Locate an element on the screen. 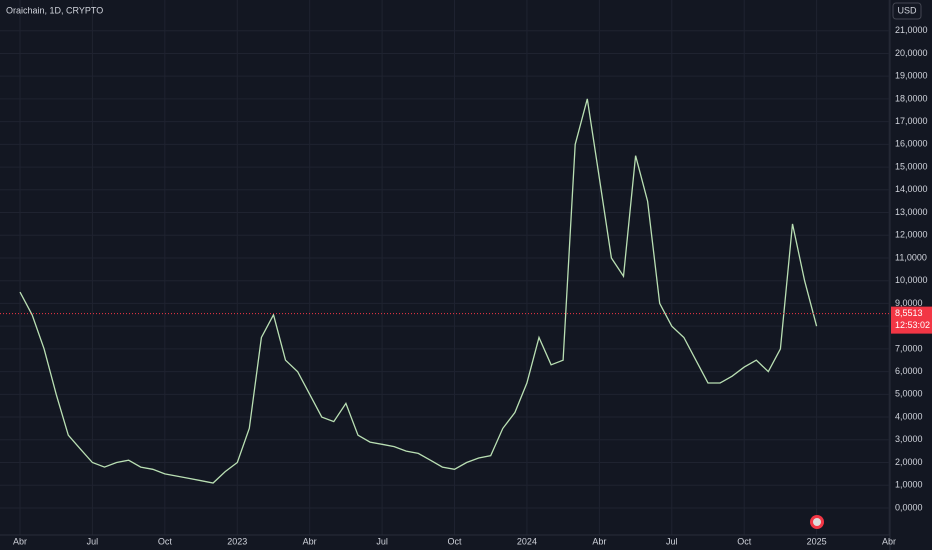  y-tick-label: 19,0000 is located at coordinates (911, 76).